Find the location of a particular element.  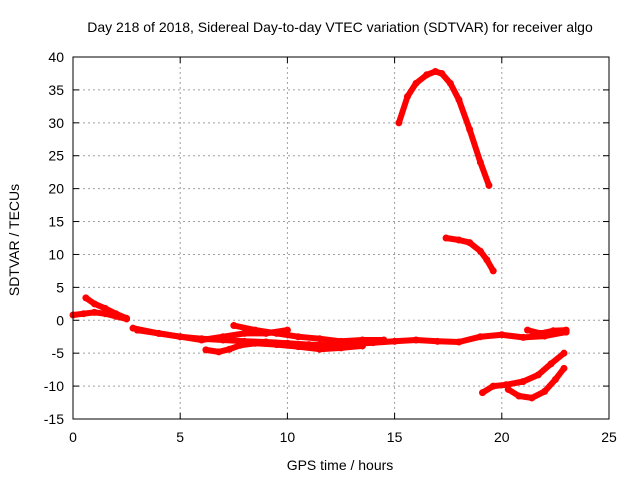

y-tick-label: 0 is located at coordinates (60, 320).